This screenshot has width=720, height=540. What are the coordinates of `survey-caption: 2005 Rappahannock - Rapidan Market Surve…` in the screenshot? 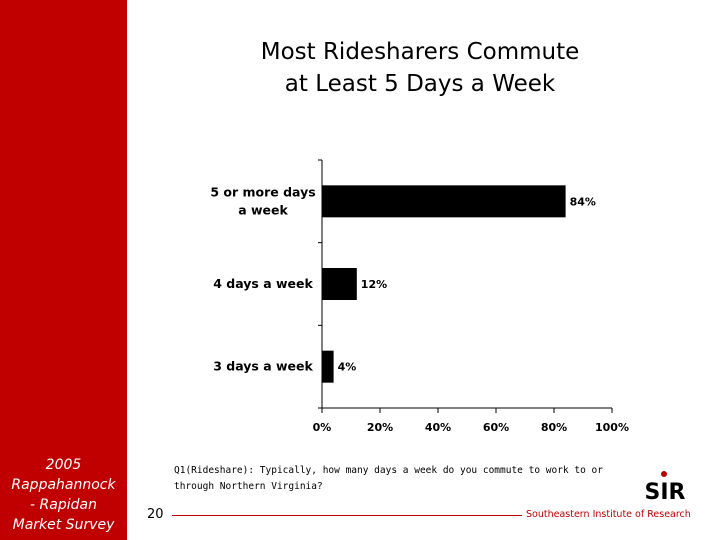 It's located at (63, 495).